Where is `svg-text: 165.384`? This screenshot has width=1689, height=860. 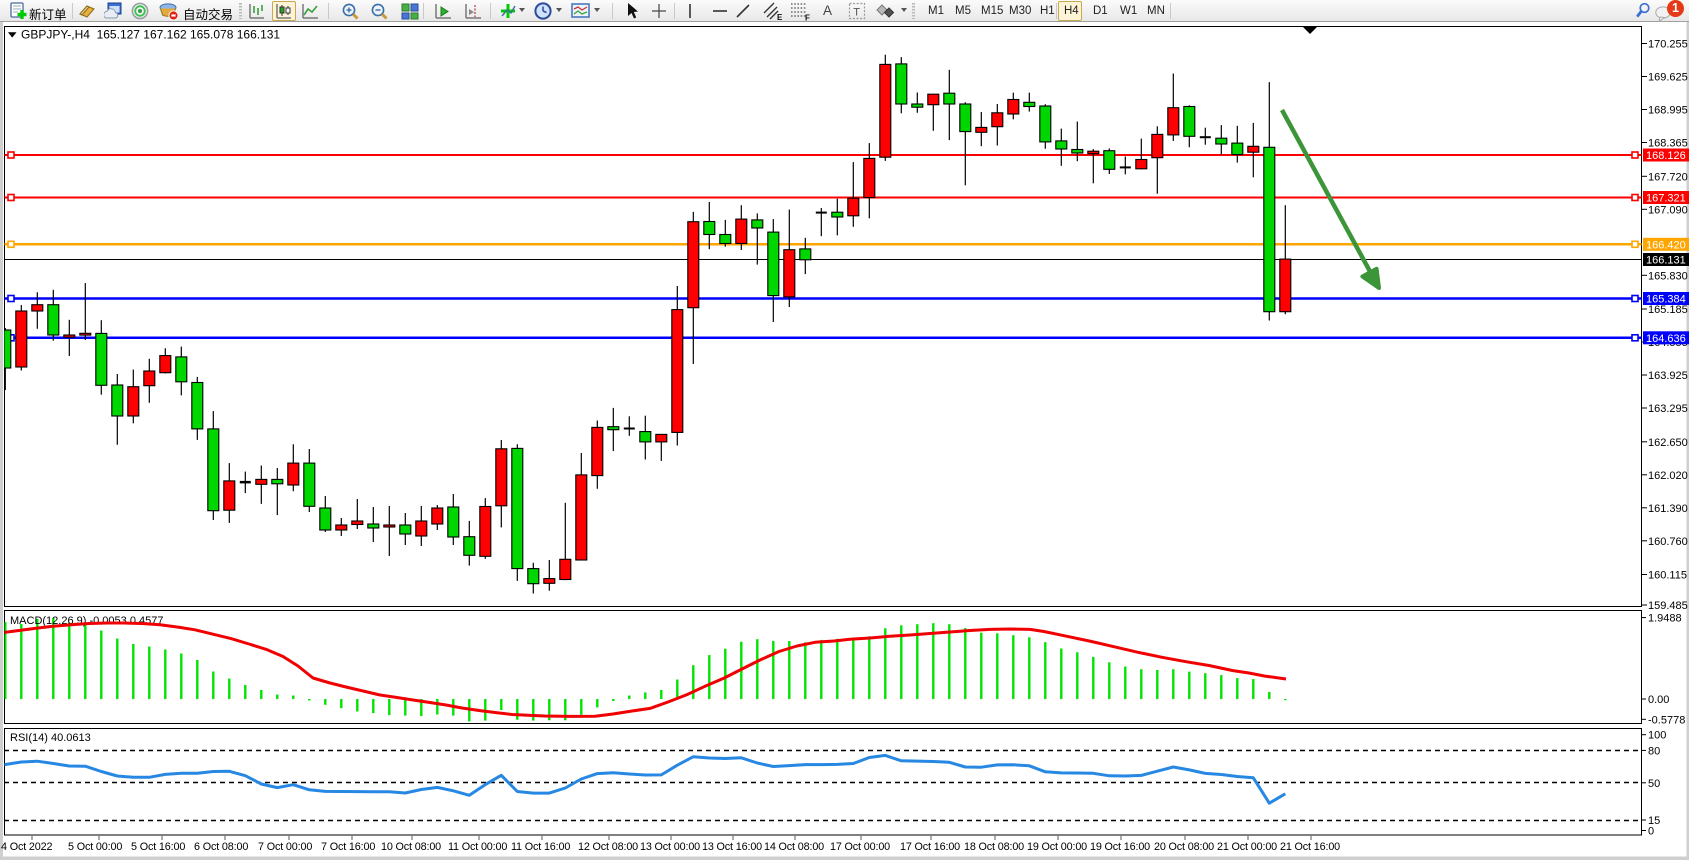 svg-text: 165.384 is located at coordinates (1666, 300).